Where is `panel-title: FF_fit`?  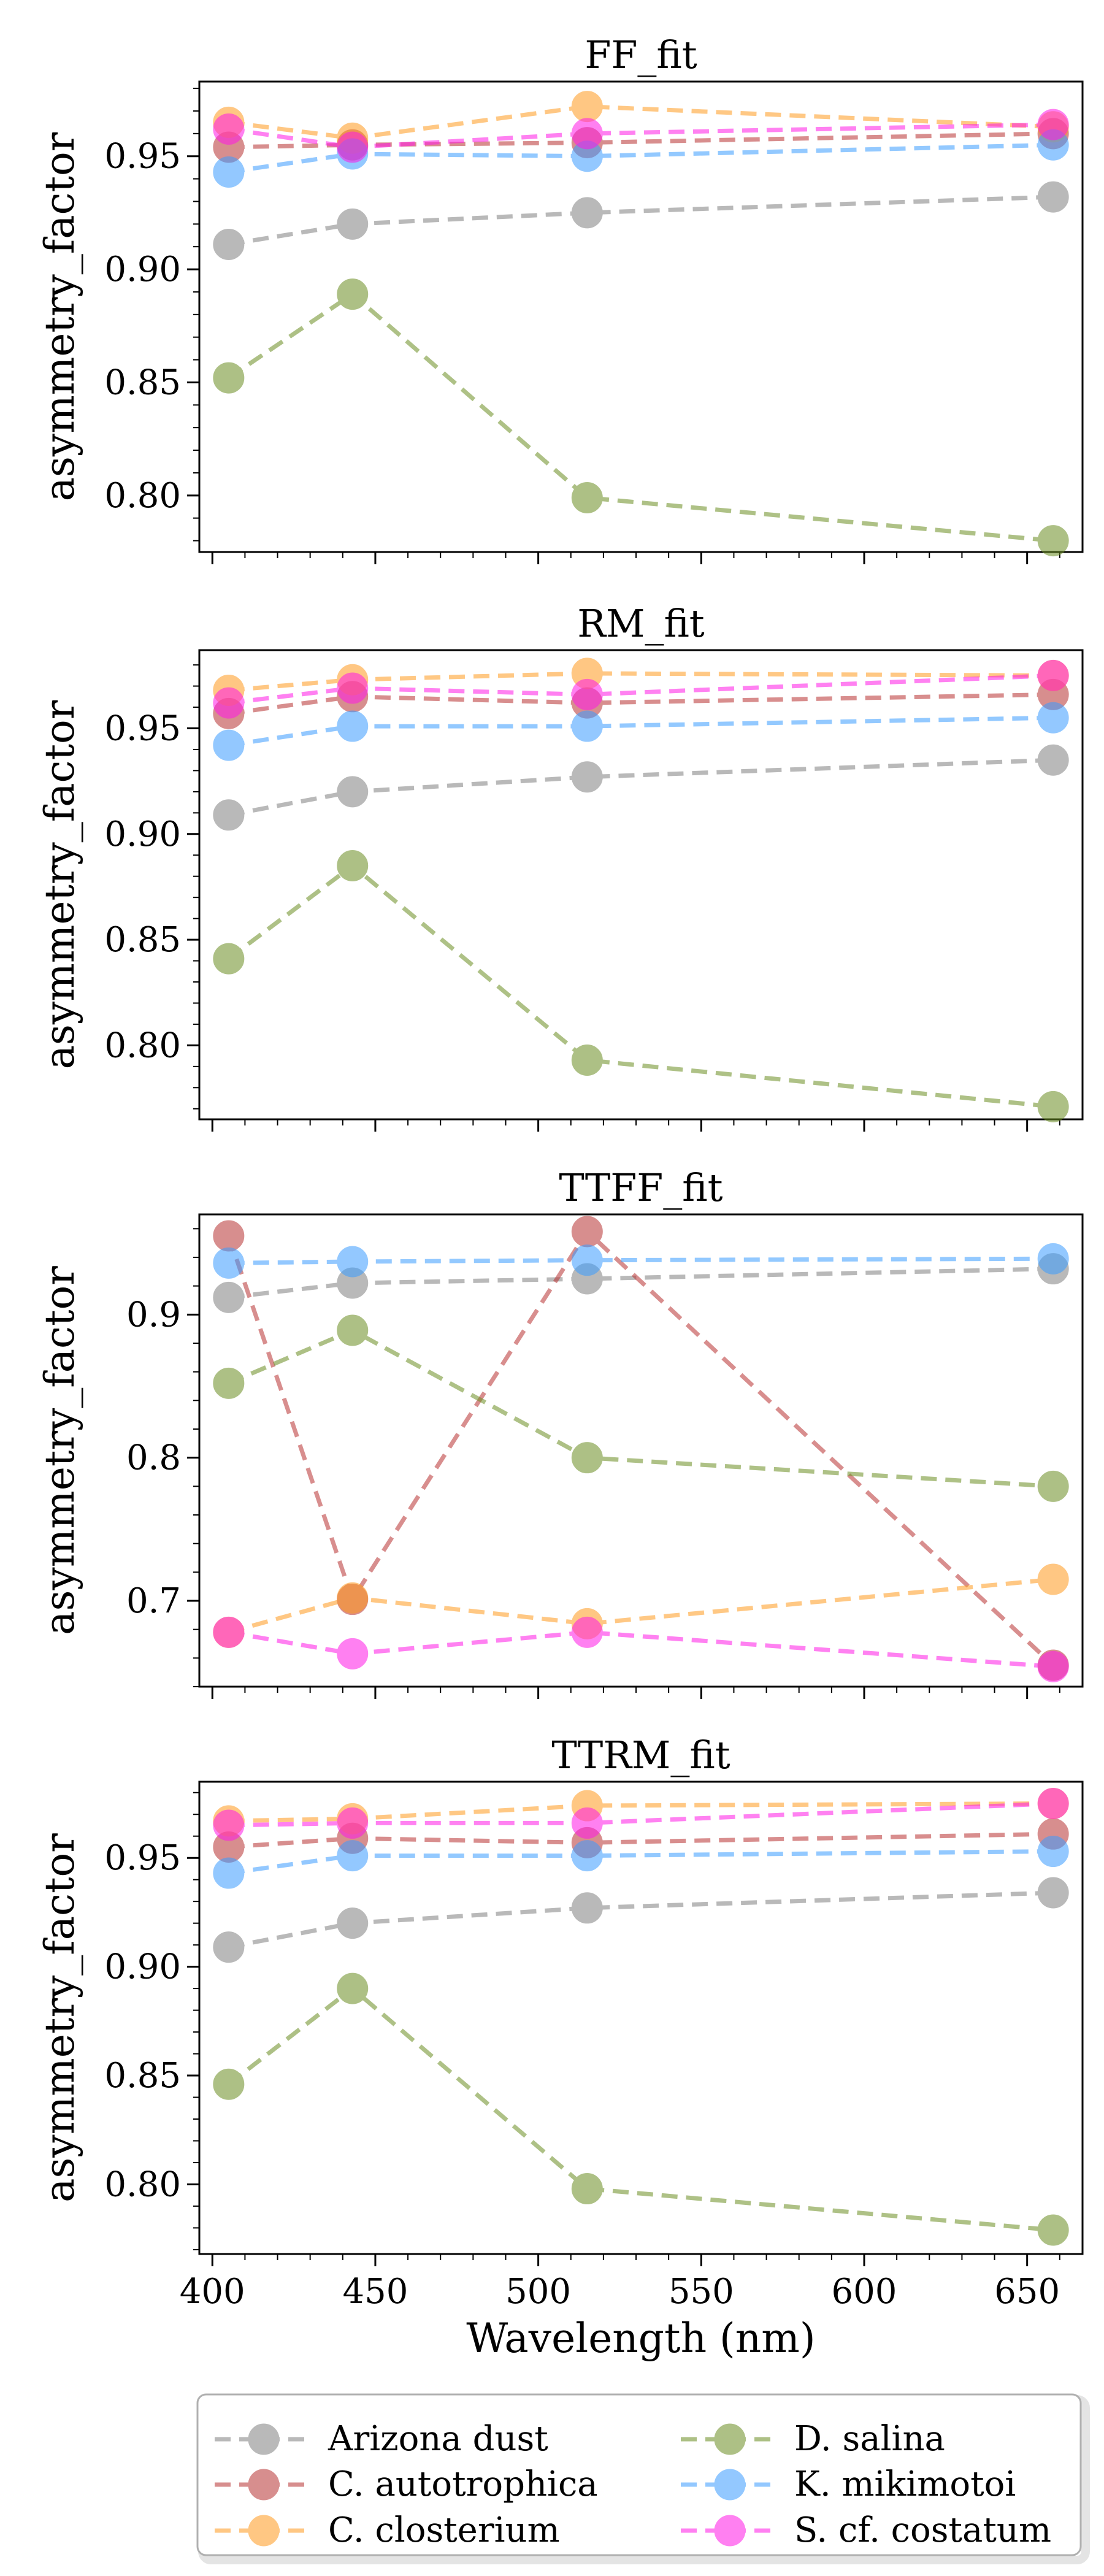 panel-title: FF_fit is located at coordinates (641, 55).